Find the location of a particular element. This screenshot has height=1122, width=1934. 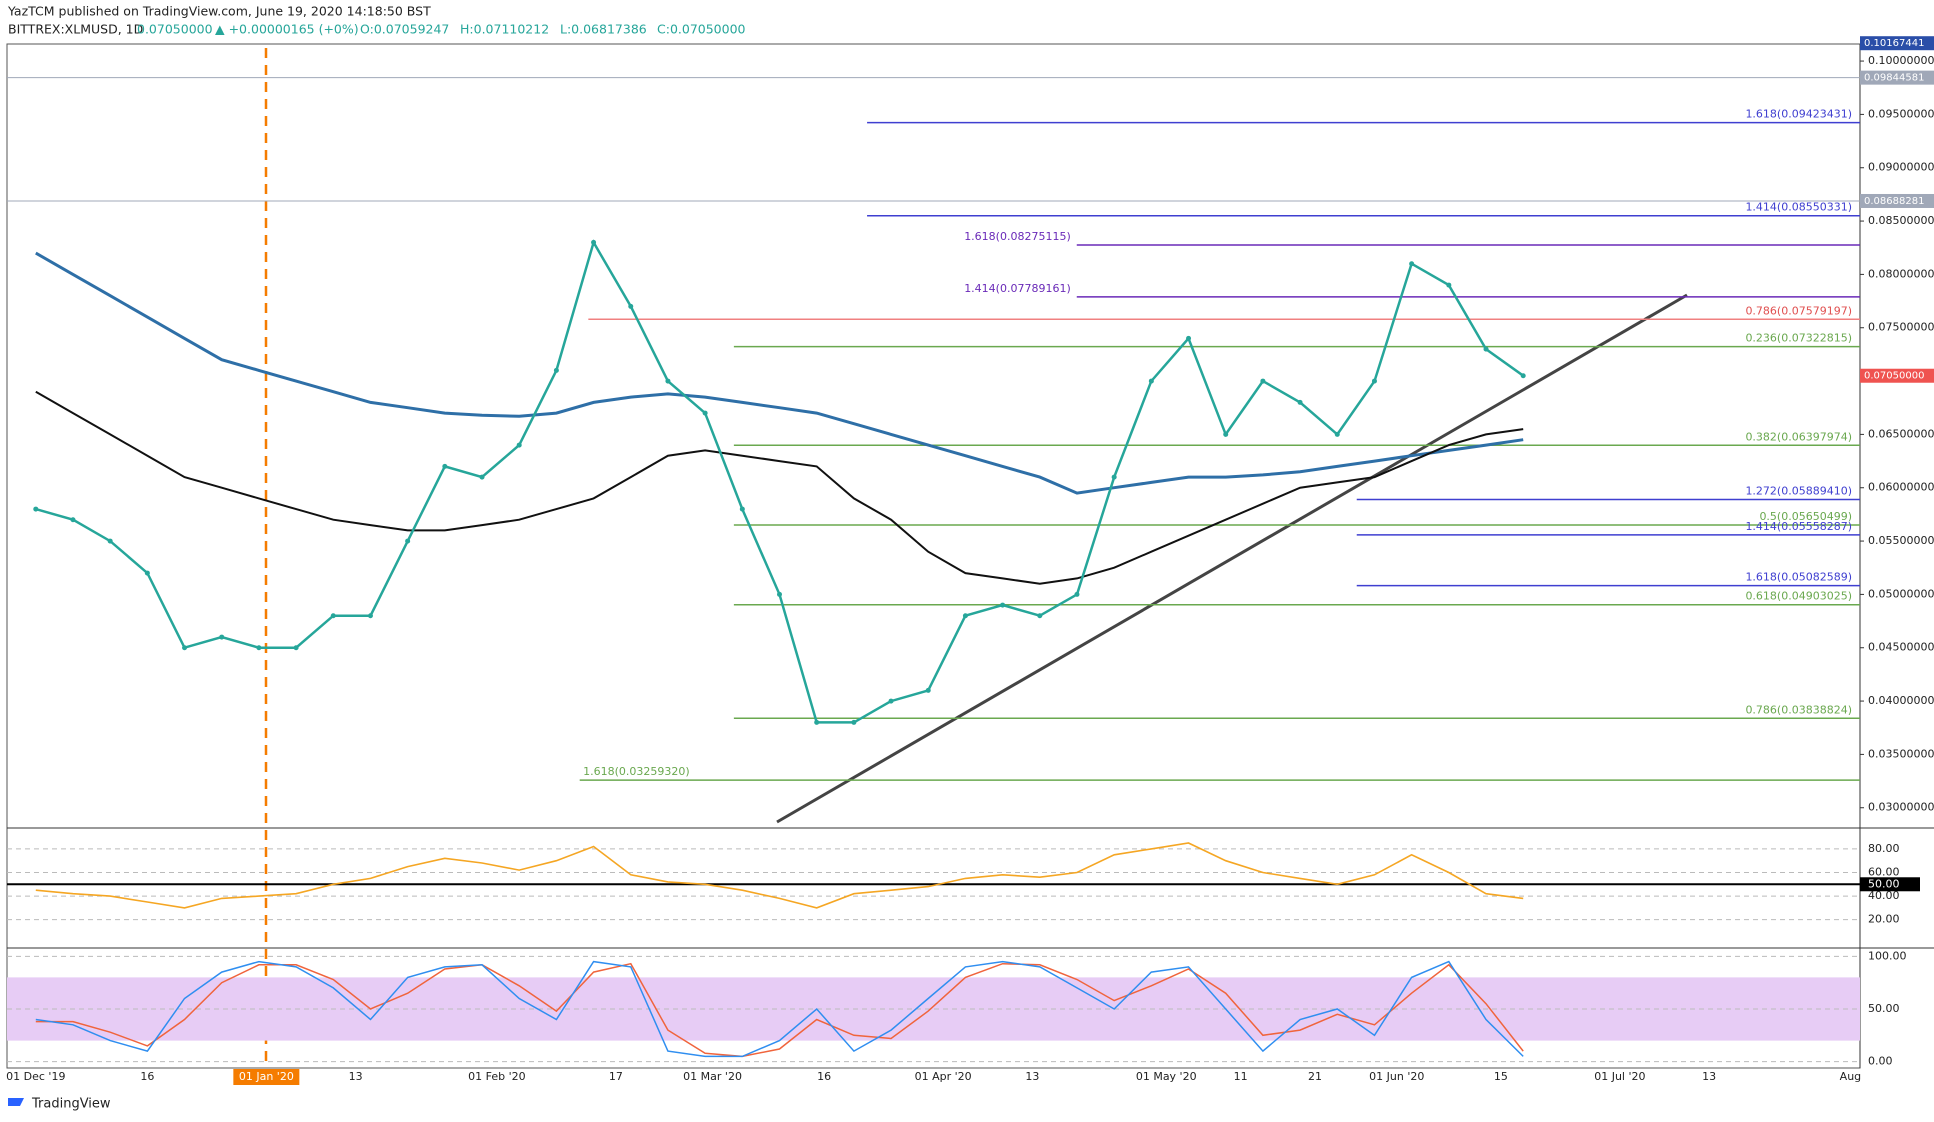

fib-label: 1.272(0.05889410) is located at coordinates (1798, 491).